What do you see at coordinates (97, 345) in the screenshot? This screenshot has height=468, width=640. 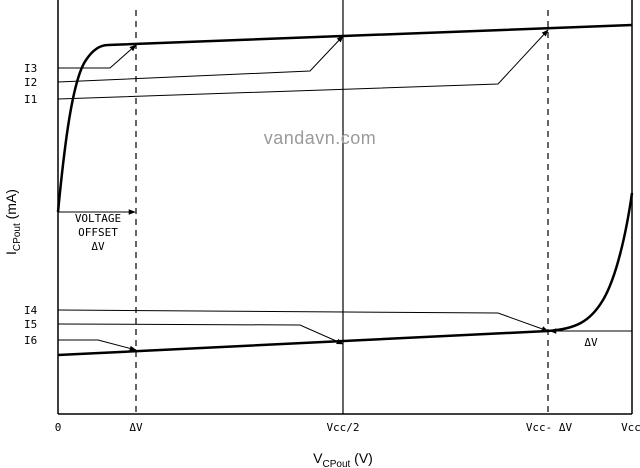 I see `i6-leader-line` at bounding box center [97, 345].